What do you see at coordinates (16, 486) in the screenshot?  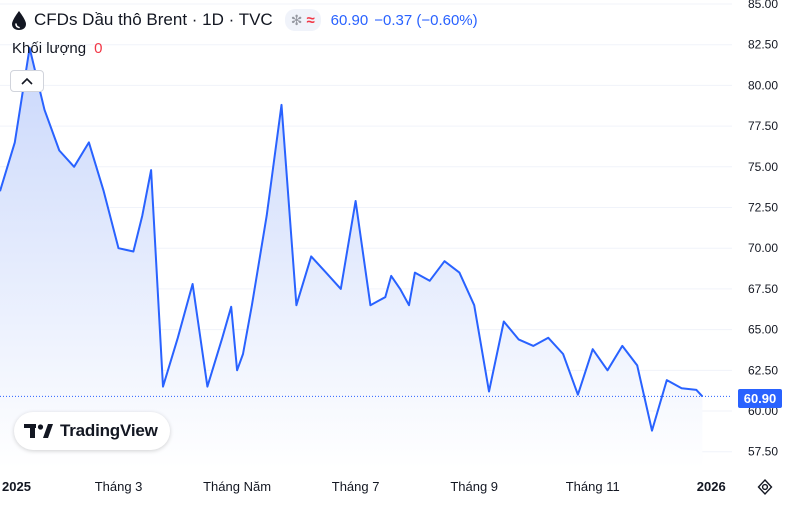 I see `x-tick-label: 2025` at bounding box center [16, 486].